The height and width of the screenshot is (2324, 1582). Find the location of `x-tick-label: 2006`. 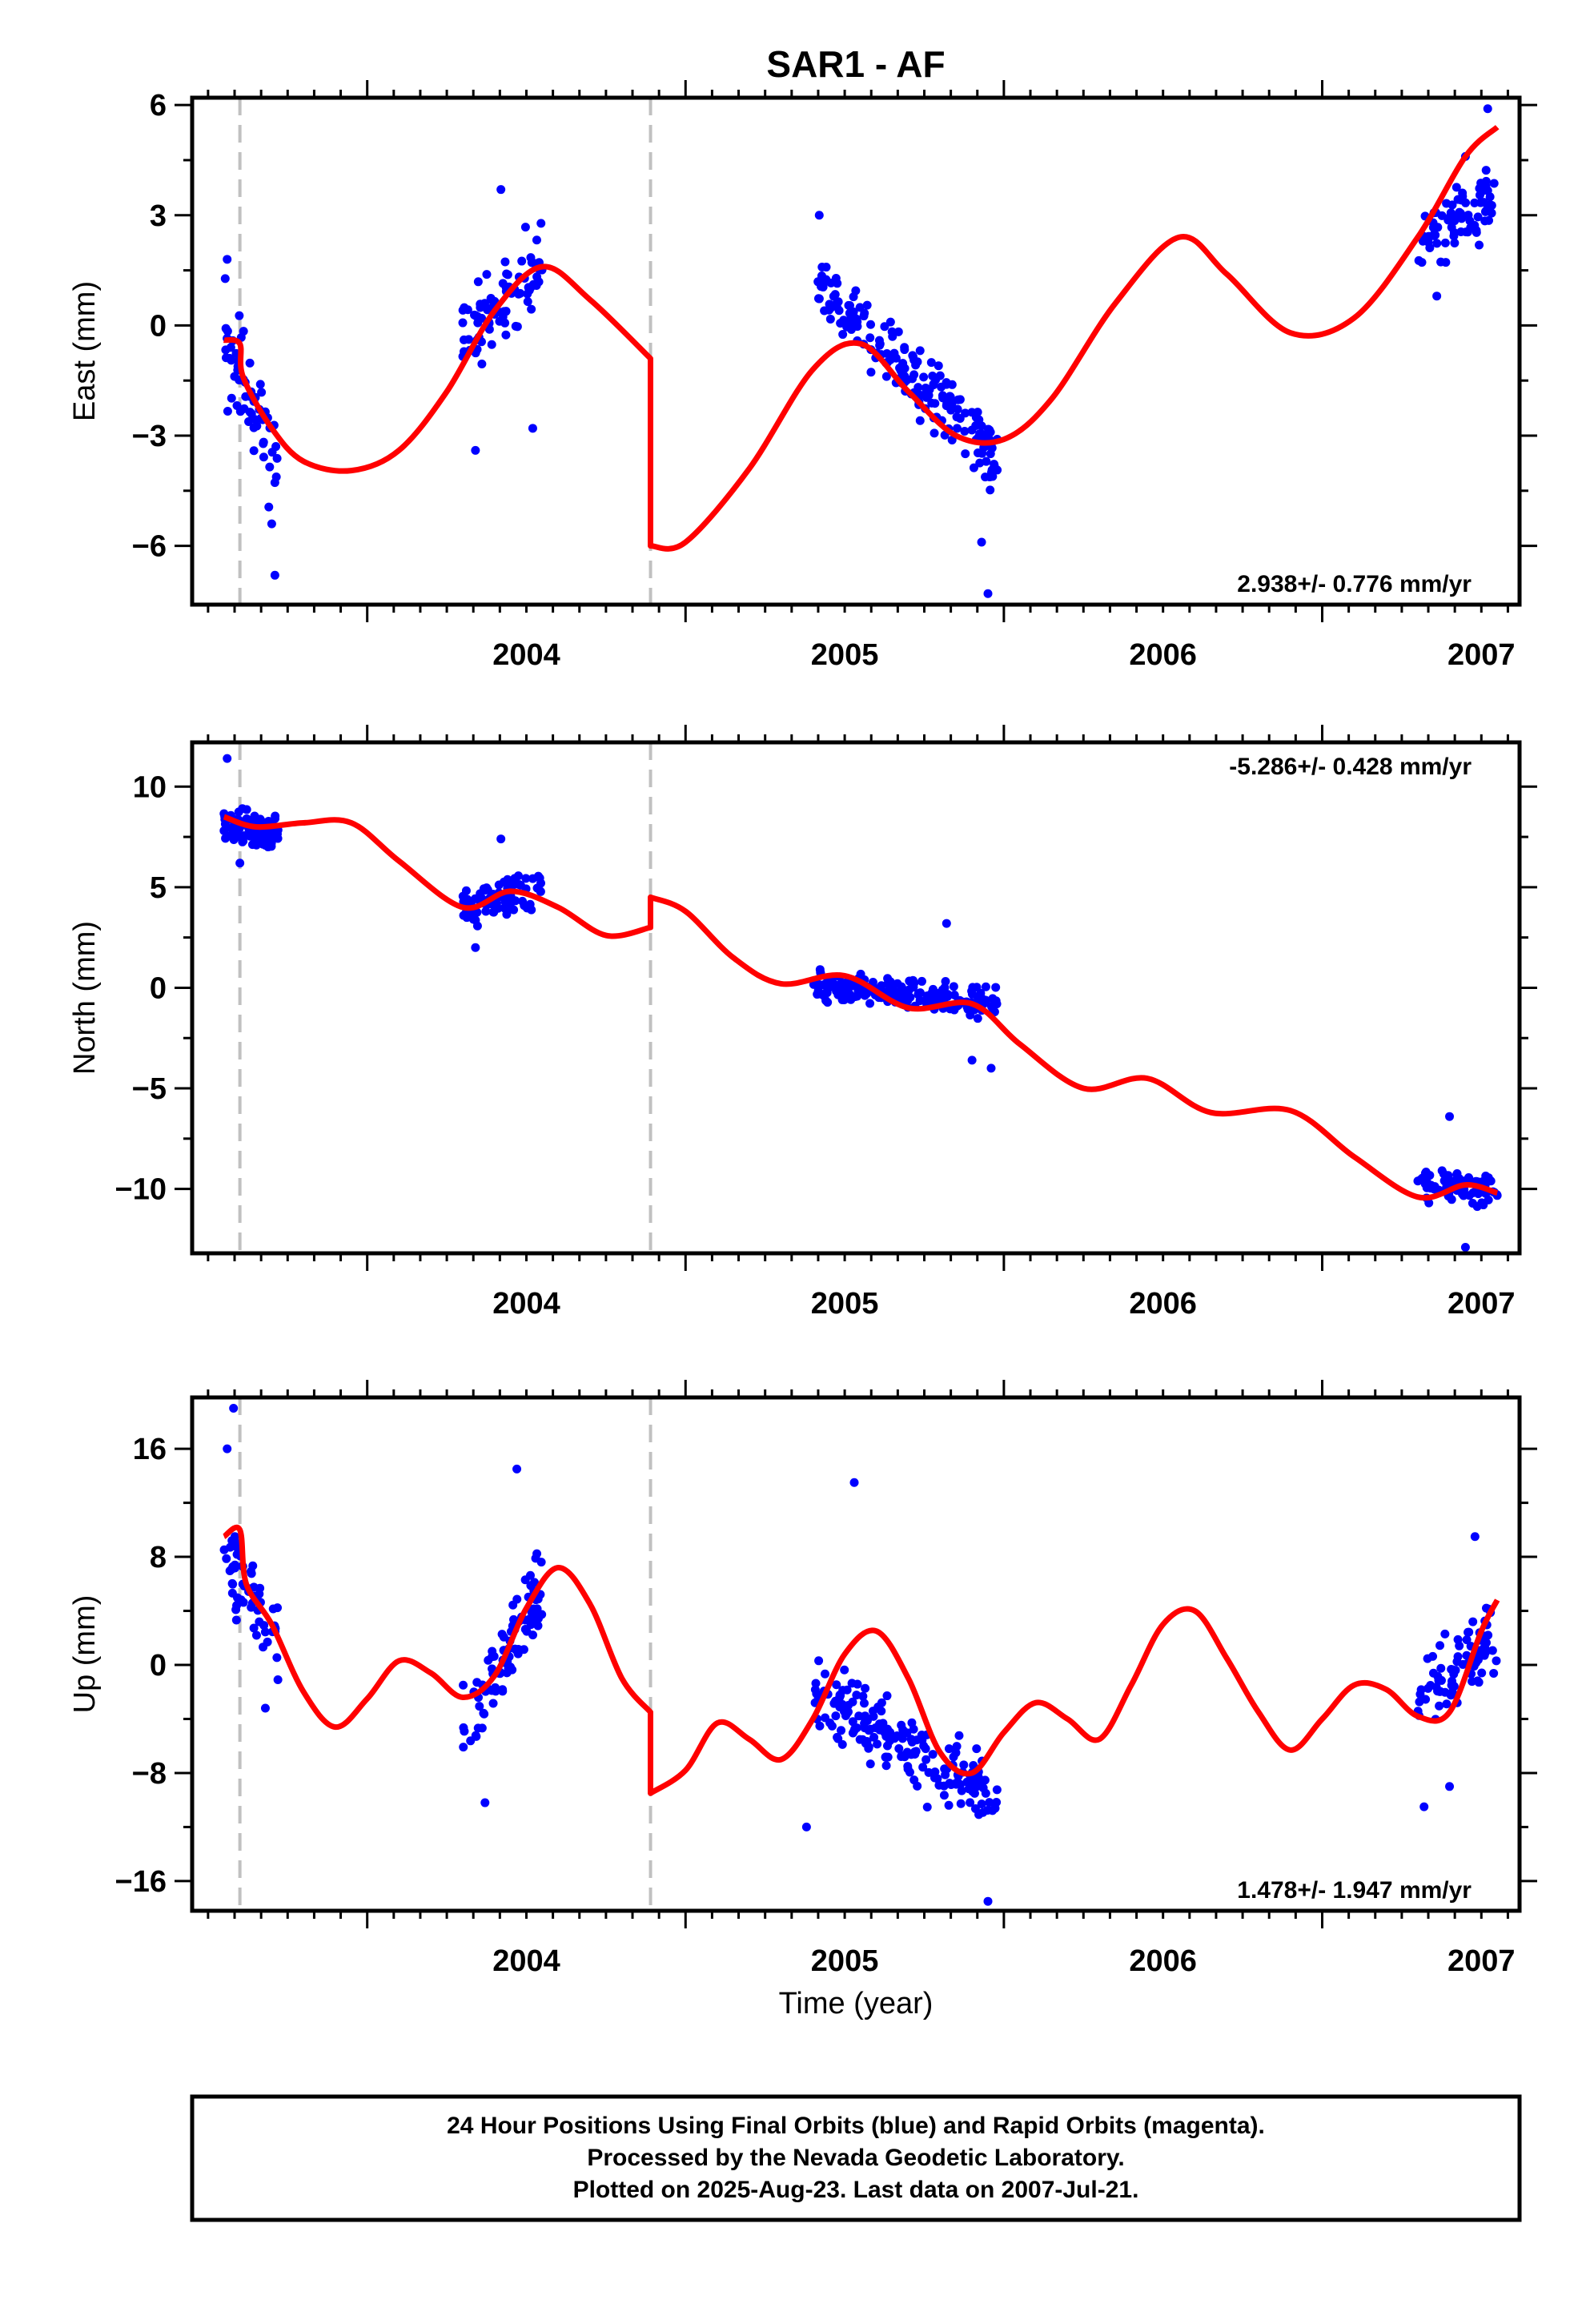

x-tick-label: 2006 is located at coordinates (1163, 1961).